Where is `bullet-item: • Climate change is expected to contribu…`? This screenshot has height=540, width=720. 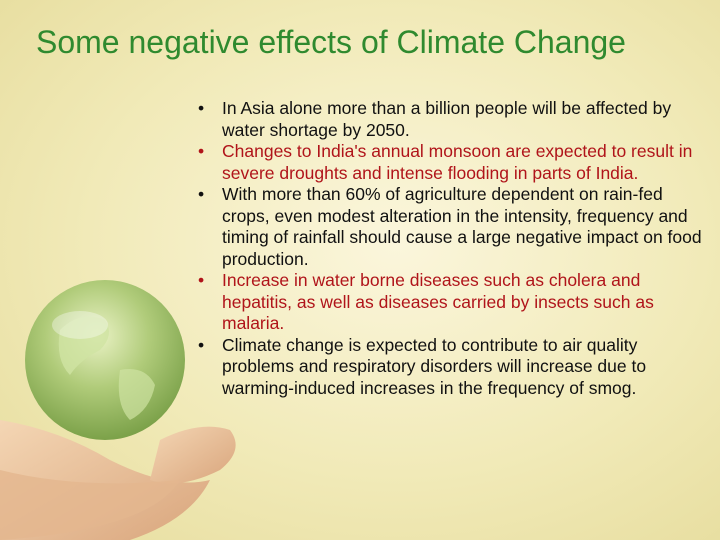 bullet-item: • Climate change is expected to contribu… is located at coordinates (450, 367).